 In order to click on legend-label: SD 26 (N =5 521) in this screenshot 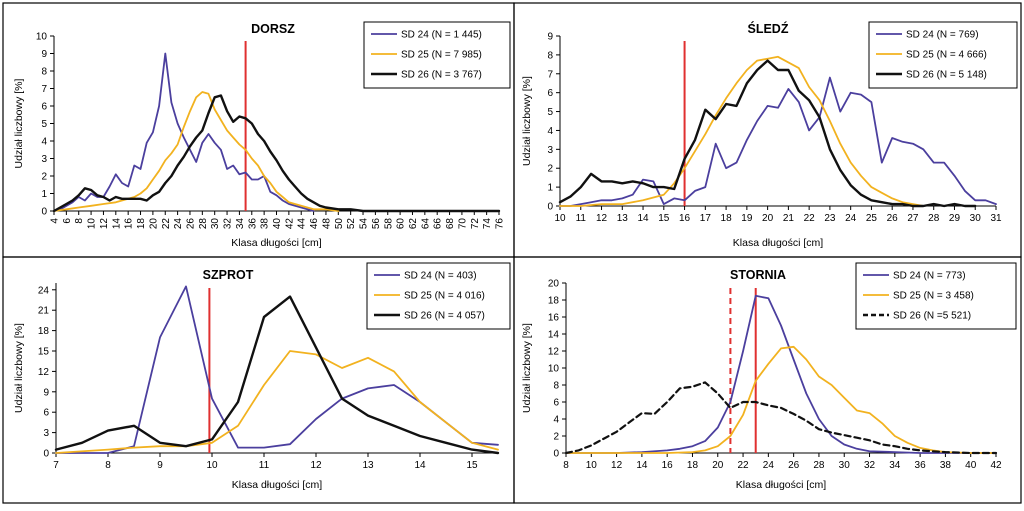, I will do `click(932, 316)`.